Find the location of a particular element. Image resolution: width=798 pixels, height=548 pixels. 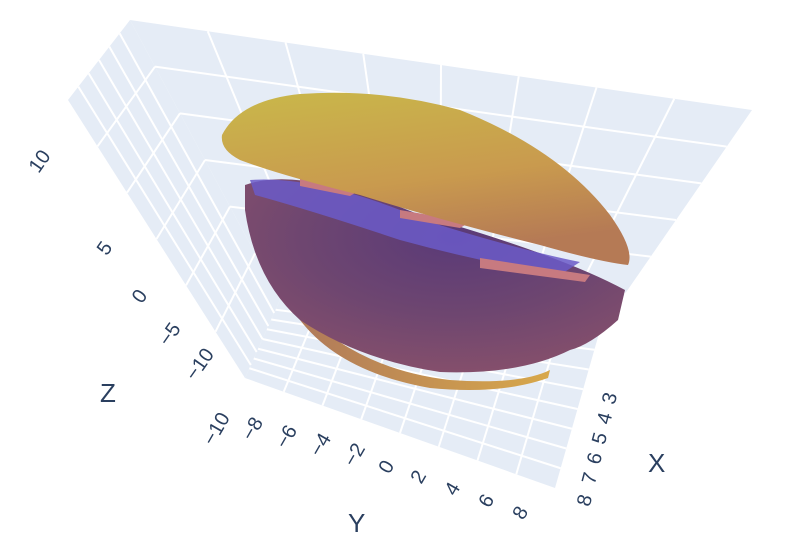

x-tick-label: 4 is located at coordinates (605, 418).